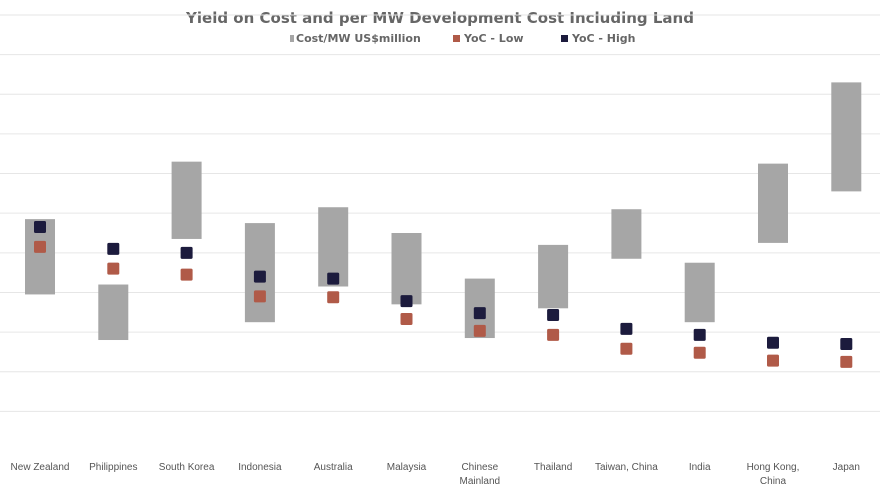 The image size is (880, 495). I want to click on x-tick-label: New Zealand, so click(40, 467).